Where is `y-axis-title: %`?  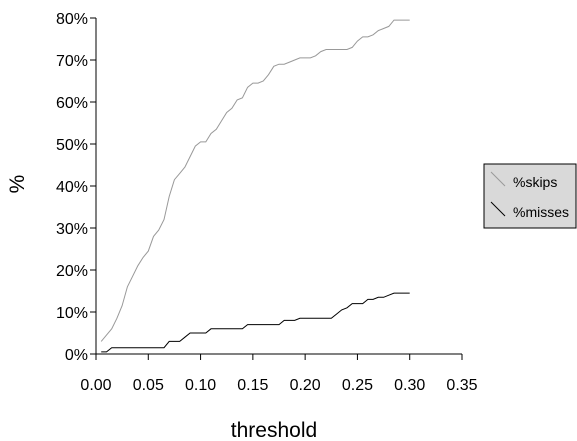 y-axis-title: % is located at coordinates (17, 184).